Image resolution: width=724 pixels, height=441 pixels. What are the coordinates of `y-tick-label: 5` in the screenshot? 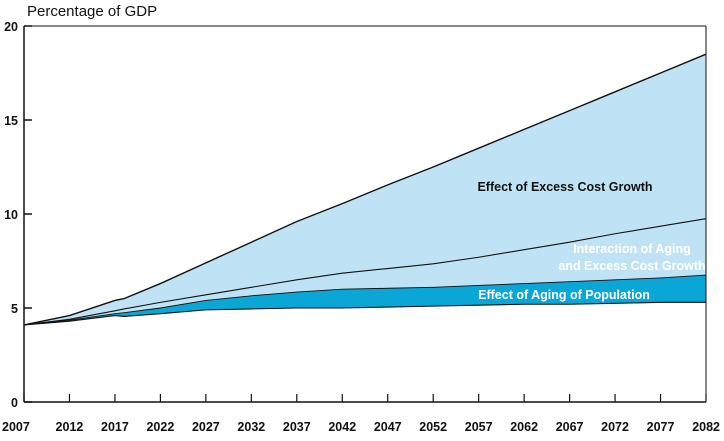 It's located at (14, 309).